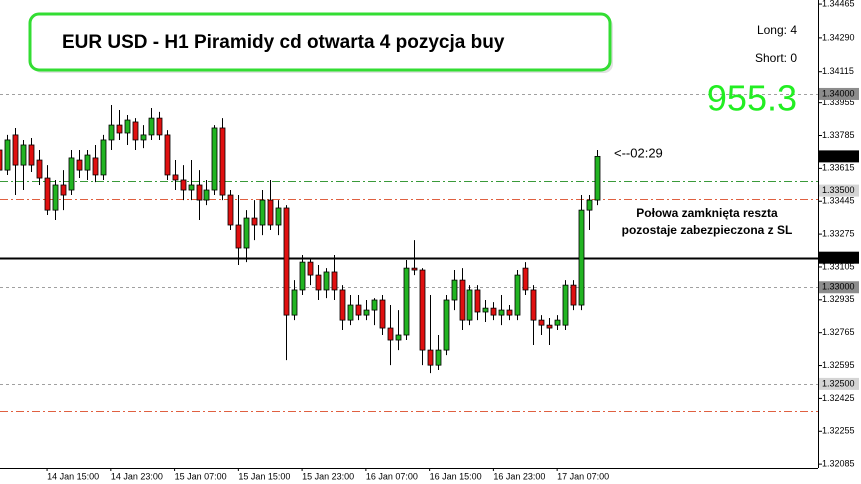  Describe the element at coordinates (838, 332) in the screenshot. I see `y-tick-label: 1.32765` at that location.